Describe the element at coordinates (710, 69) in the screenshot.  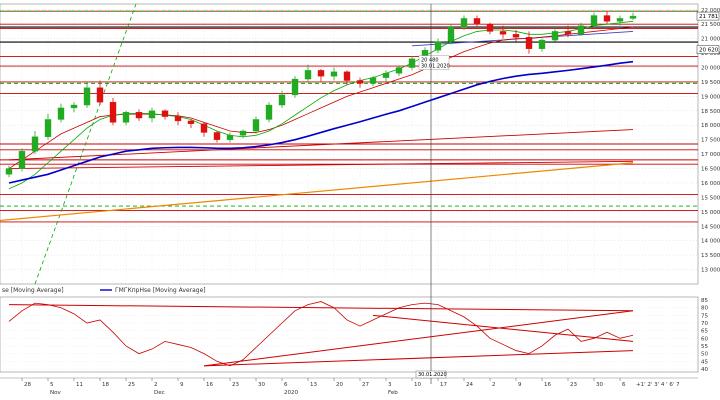
I see `price-tick-label: 20 000` at that location.